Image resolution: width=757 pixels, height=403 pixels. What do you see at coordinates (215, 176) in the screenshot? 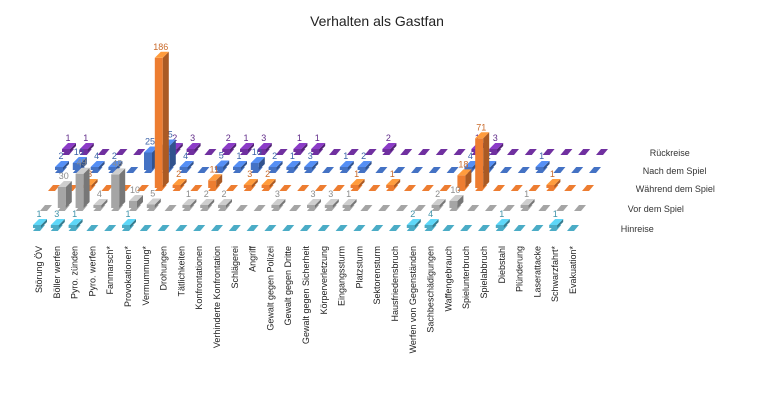
I see `bar: 11` at bounding box center [215, 176].